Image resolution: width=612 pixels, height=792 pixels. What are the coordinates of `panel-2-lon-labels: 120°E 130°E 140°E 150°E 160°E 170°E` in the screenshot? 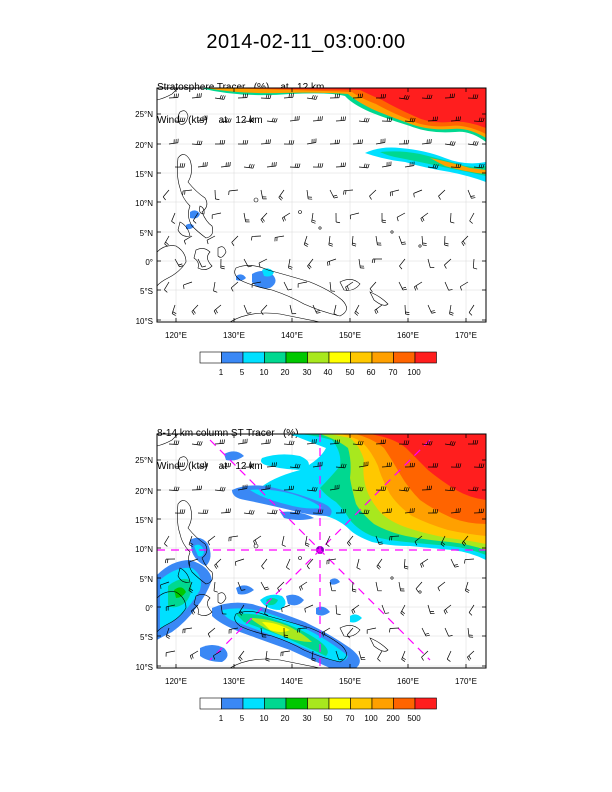 It's located at (321, 681).